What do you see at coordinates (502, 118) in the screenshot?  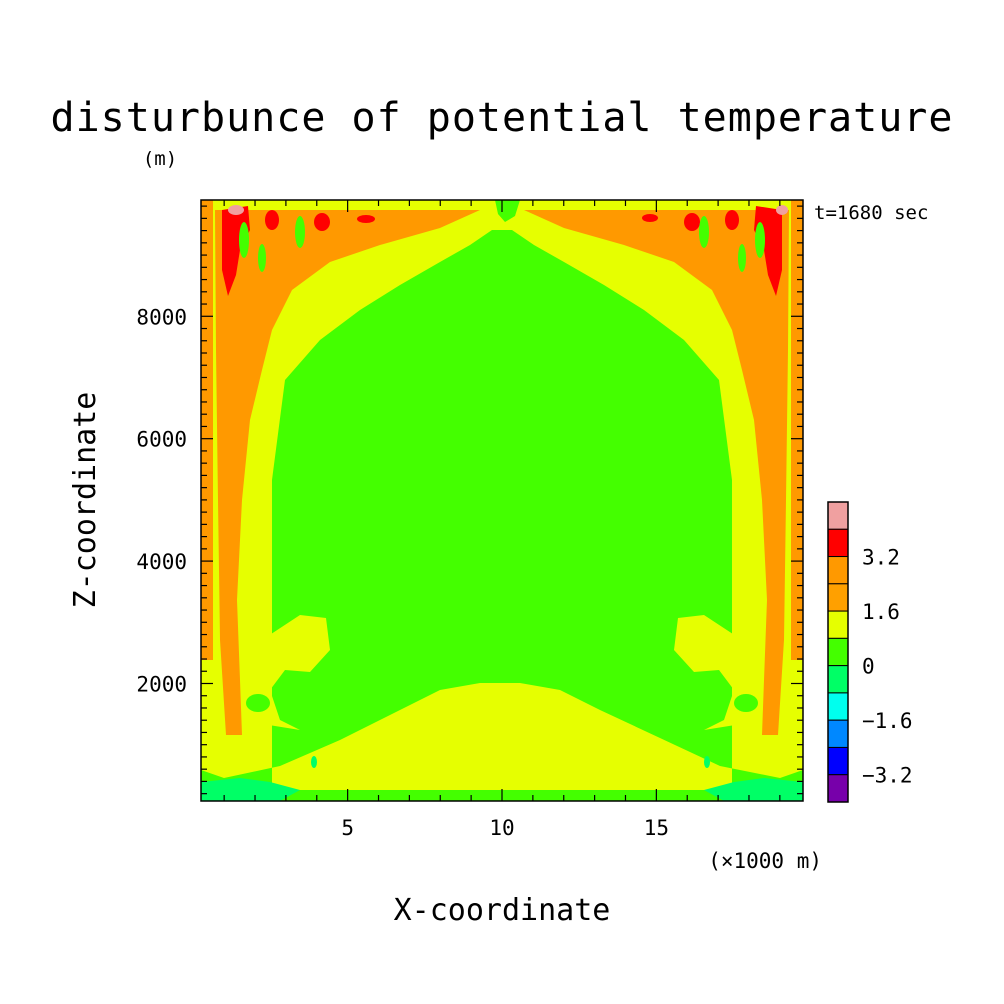 I see `chart-title: disturbunce of potential temperature` at bounding box center [502, 118].